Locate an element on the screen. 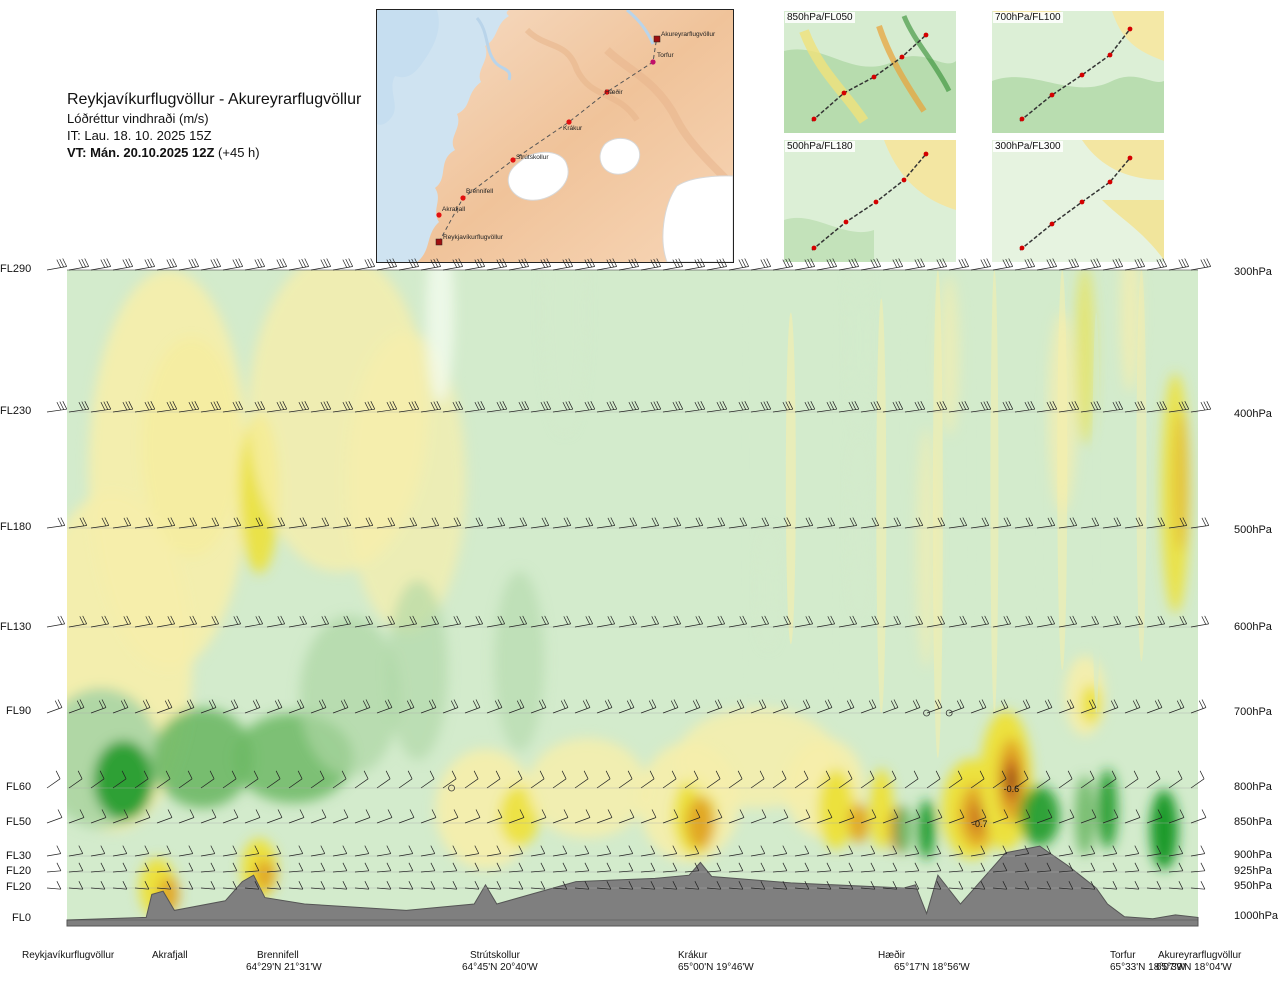 The image size is (1280, 986). fl-label: FL30 is located at coordinates (19, 856).